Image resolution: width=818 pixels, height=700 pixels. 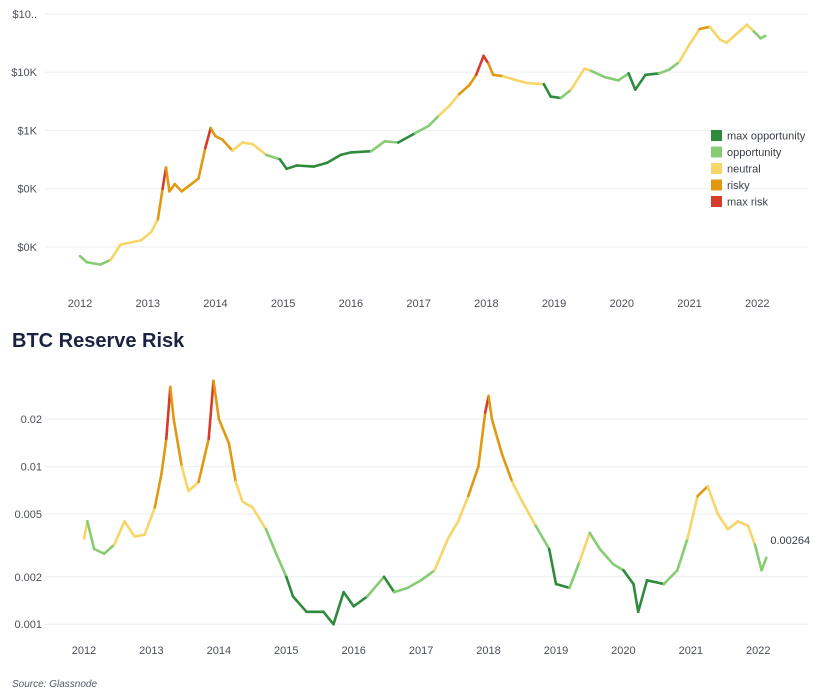 I want to click on series-segment-max_risk, so click(x=211, y=410).